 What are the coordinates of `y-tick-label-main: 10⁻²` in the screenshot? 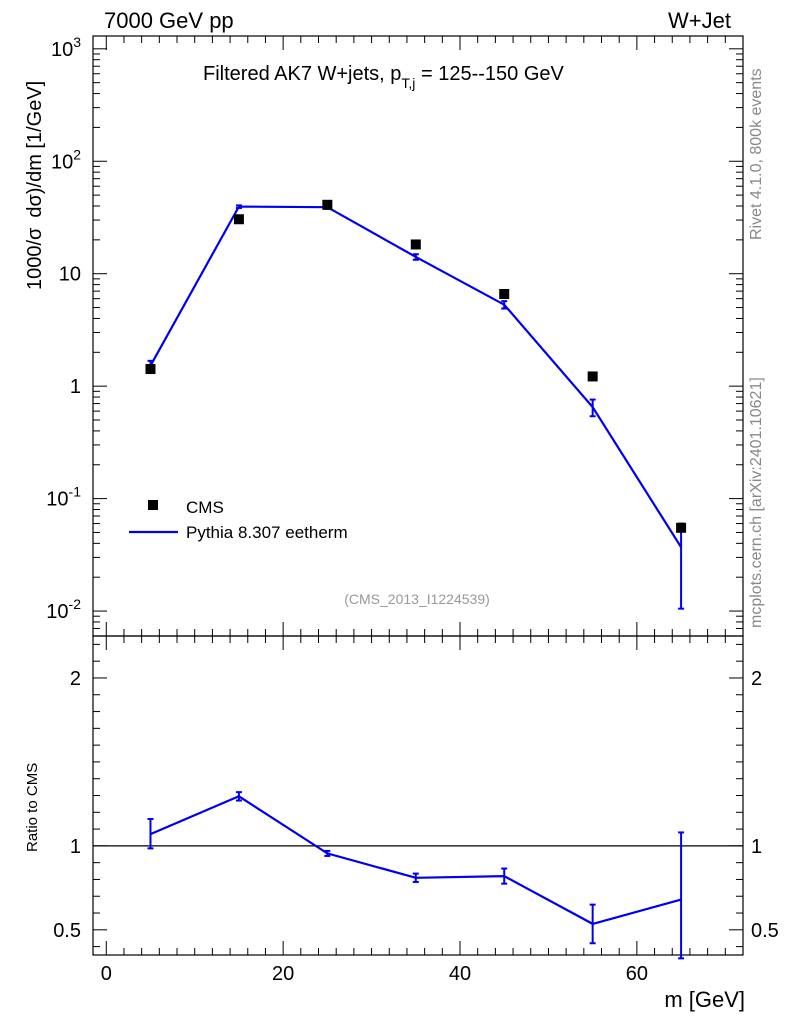 It's located at (63, 609).